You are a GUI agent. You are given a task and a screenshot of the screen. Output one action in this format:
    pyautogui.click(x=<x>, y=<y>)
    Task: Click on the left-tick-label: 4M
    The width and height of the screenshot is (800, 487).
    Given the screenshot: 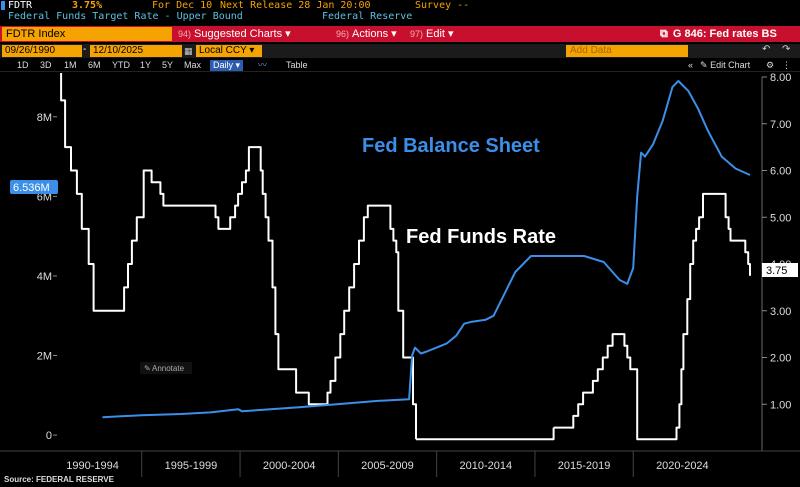 What is the action you would take?
    pyautogui.click(x=44, y=277)
    